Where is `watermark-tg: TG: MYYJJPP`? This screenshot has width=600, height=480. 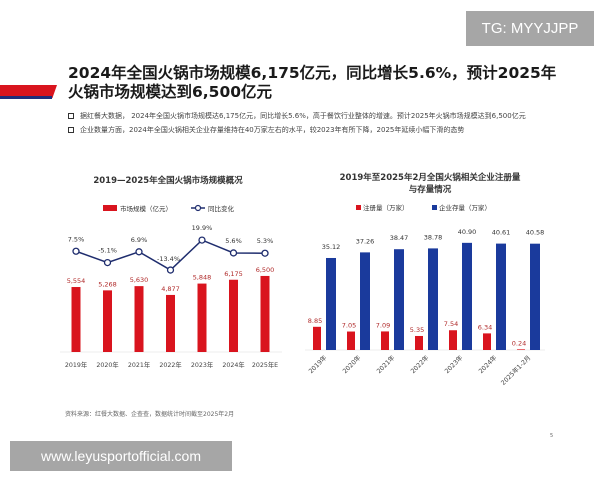 watermark-tg: TG: MYYJJPP is located at coordinates (530, 28).